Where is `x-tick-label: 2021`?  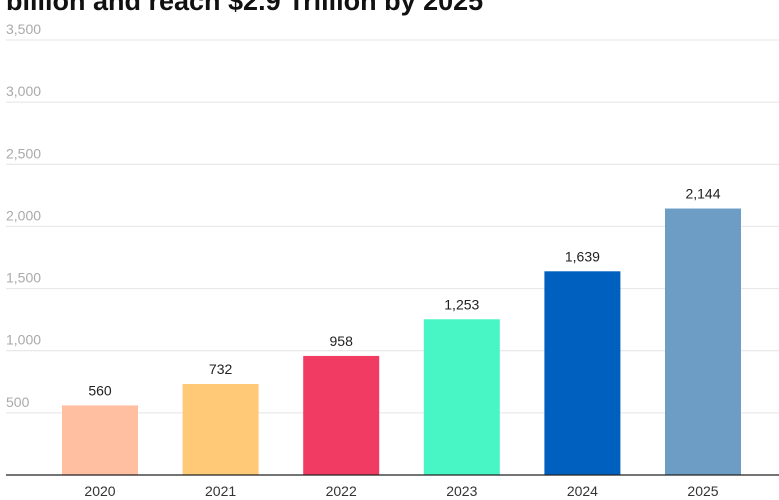
x-tick-label: 2021 is located at coordinates (220, 491).